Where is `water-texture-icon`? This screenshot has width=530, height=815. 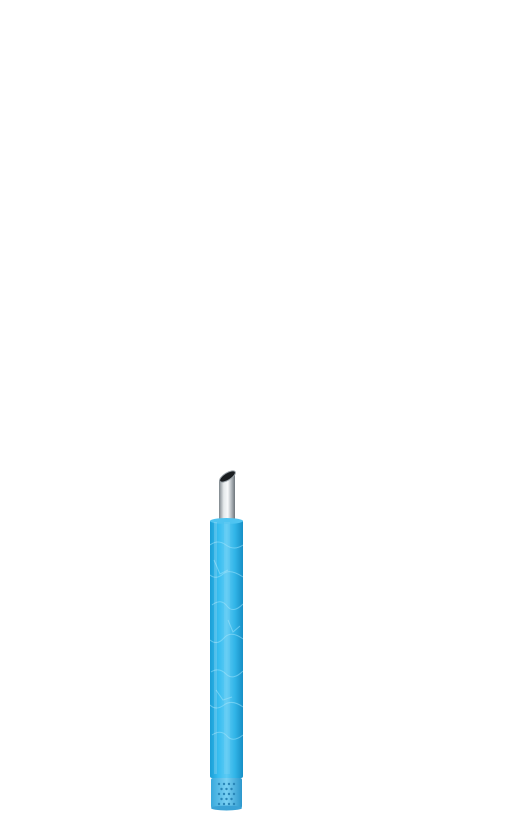 water-texture-icon is located at coordinates (226, 640).